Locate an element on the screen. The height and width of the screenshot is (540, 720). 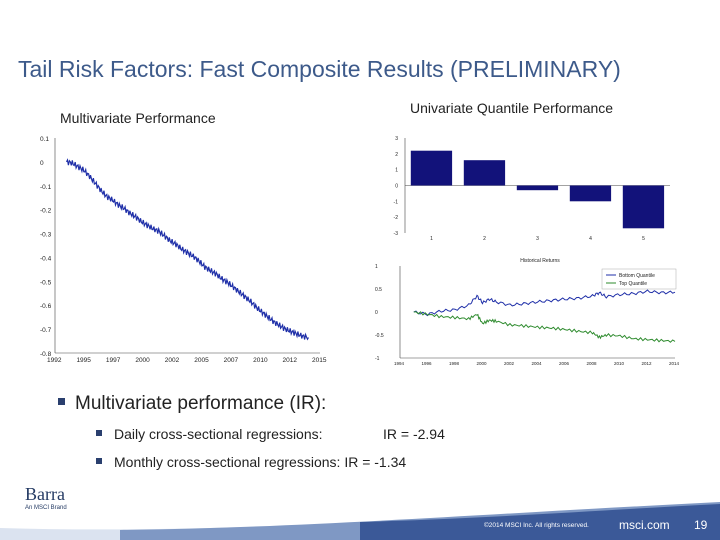
multi-y-tick: -0.6 is located at coordinates (46, 306).